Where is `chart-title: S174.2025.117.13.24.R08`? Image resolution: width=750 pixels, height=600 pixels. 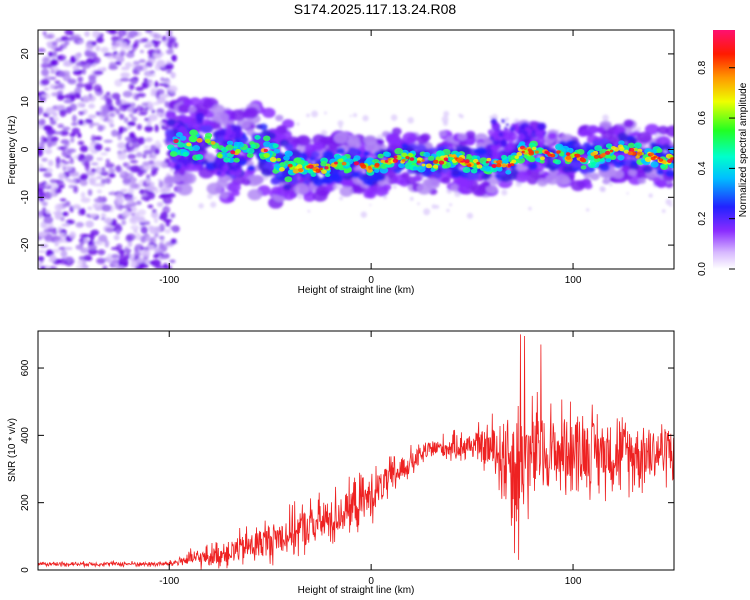 chart-title: S174.2025.117.13.24.R08 is located at coordinates (375, 9).